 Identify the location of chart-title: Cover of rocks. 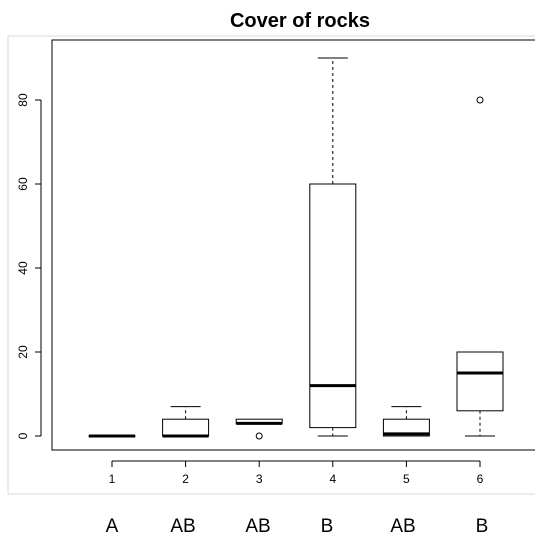
(300, 21).